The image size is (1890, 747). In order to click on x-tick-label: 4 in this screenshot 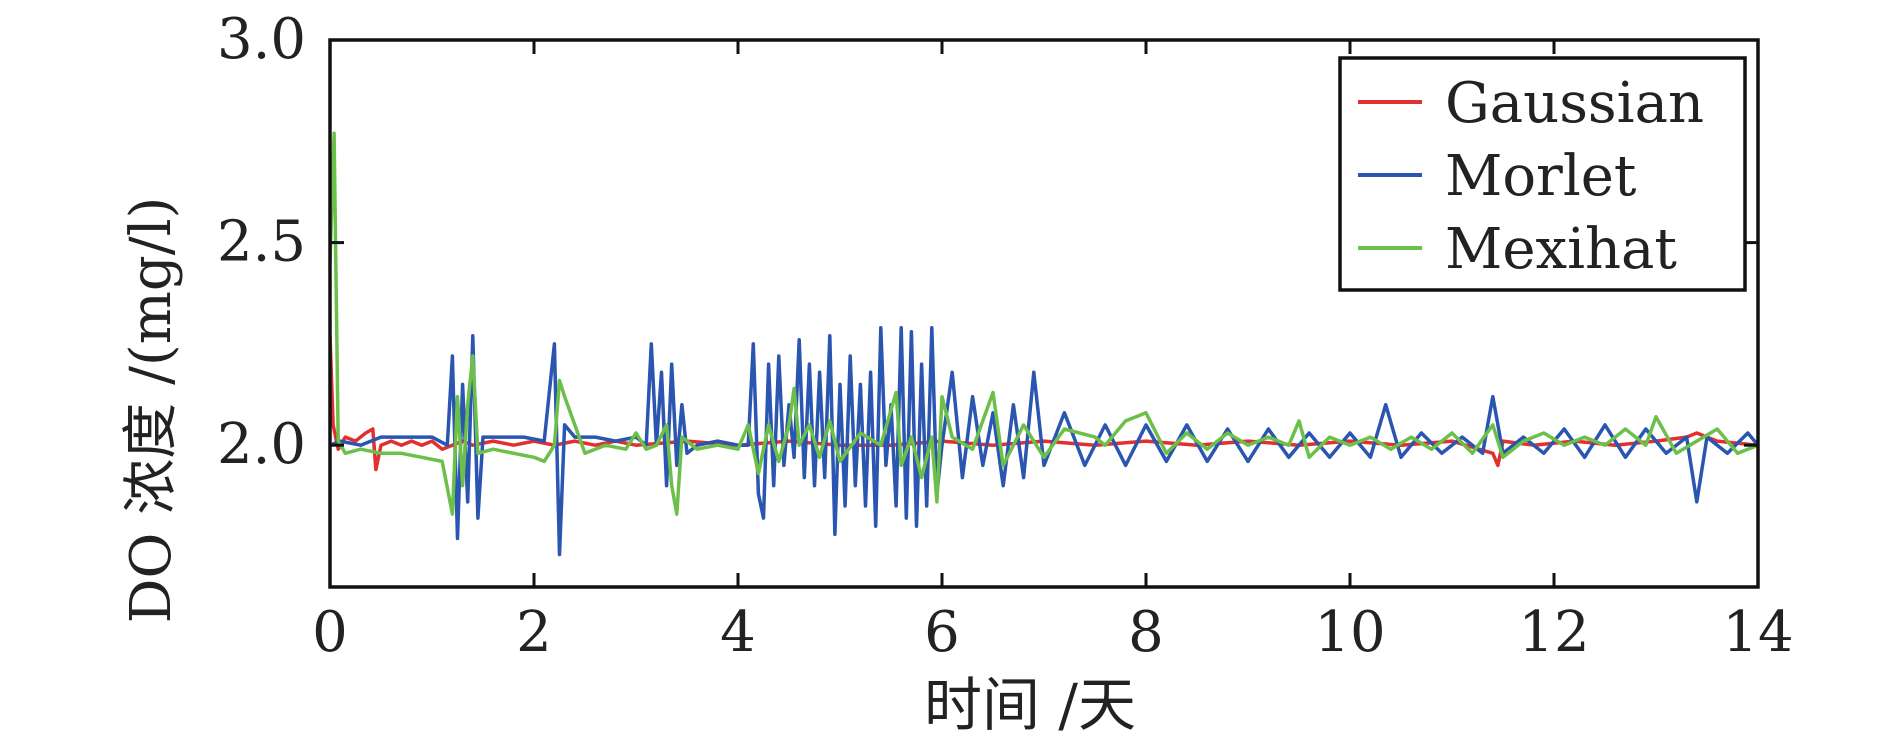, I will do `click(738, 632)`.